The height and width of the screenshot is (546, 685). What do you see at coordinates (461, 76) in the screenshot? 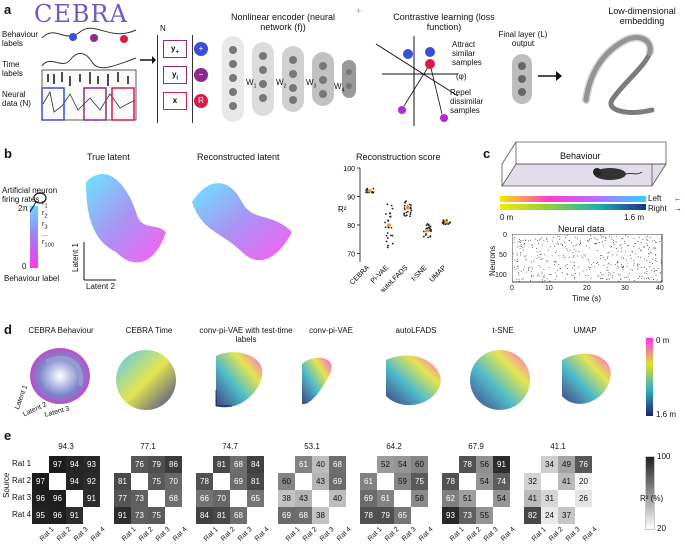
I see `phi-label: (φ)` at bounding box center [461, 76].